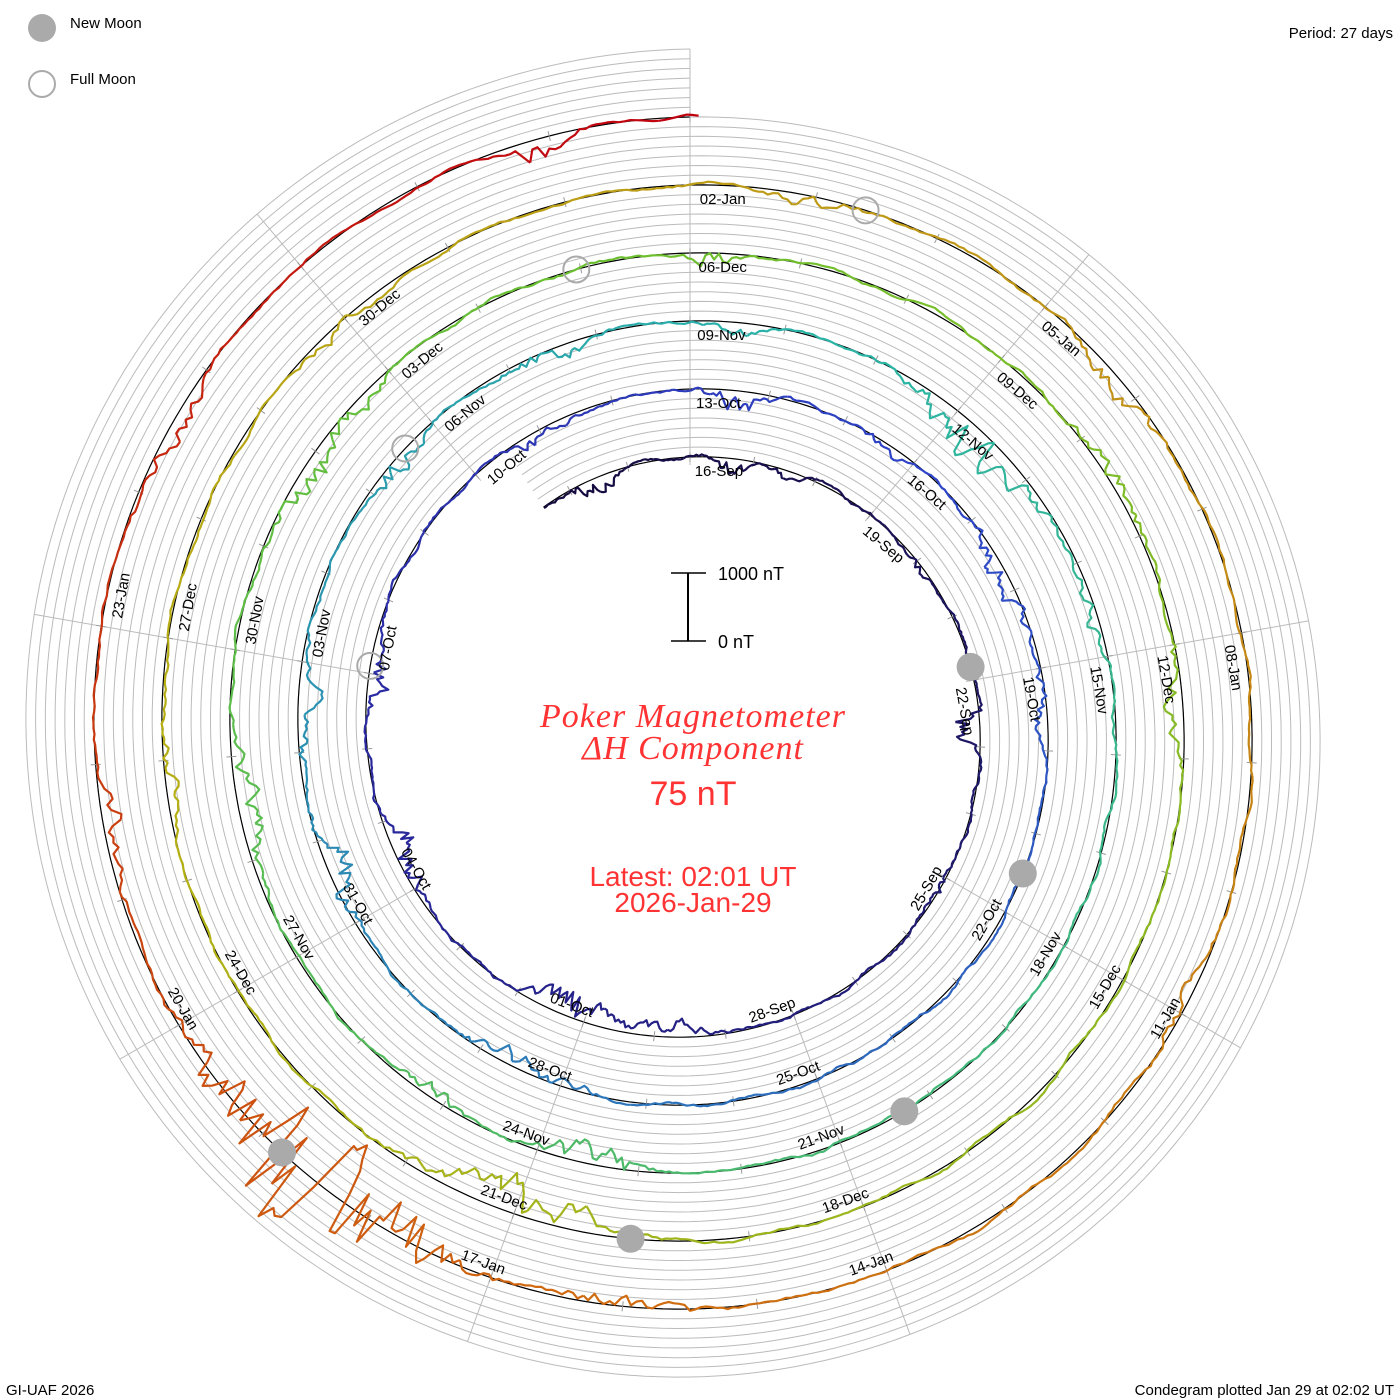 This screenshot has height=1400, width=1400. I want to click on chart-subtitle: ΔH Component, so click(692, 748).